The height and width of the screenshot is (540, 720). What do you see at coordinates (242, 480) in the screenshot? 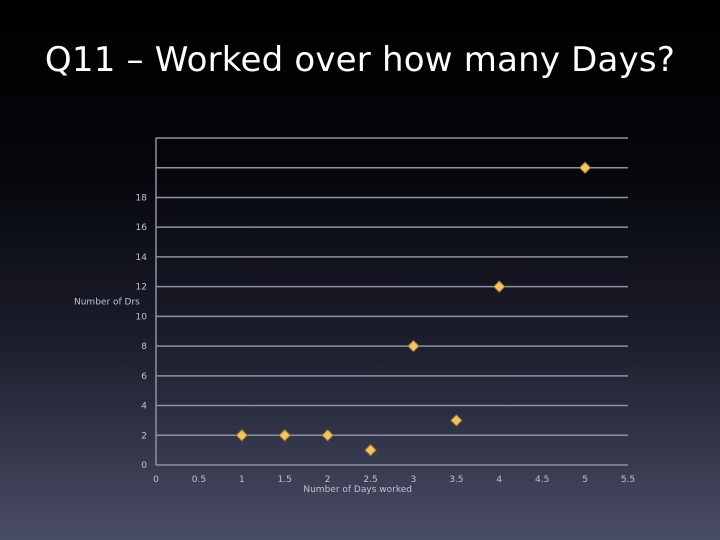
I see `x-tick-label: 1` at bounding box center [242, 480].